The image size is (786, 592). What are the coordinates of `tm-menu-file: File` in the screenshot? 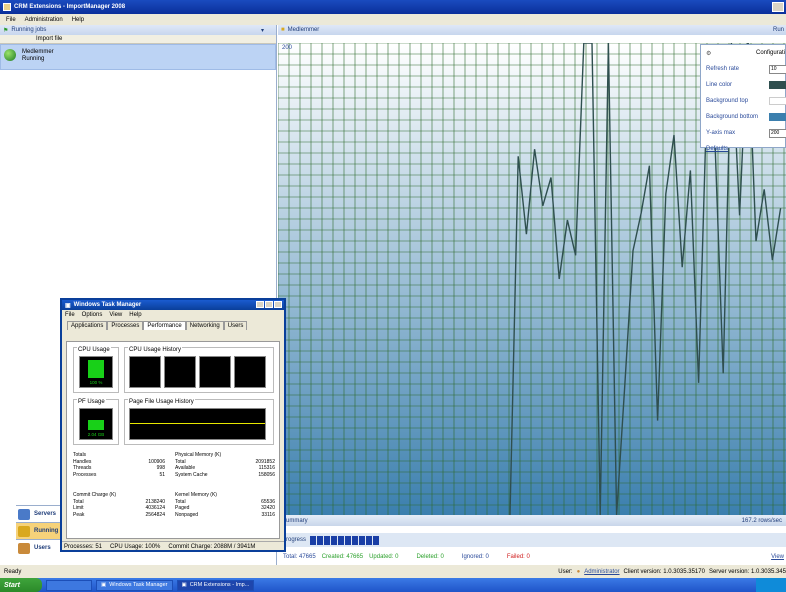 It's located at (70, 314).